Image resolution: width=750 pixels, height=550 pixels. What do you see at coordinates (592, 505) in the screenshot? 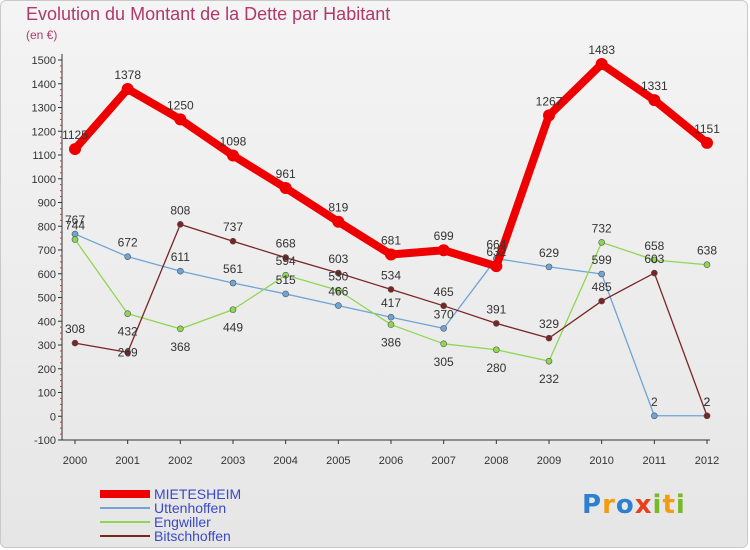
I see `logo-letter: P` at bounding box center [592, 505].